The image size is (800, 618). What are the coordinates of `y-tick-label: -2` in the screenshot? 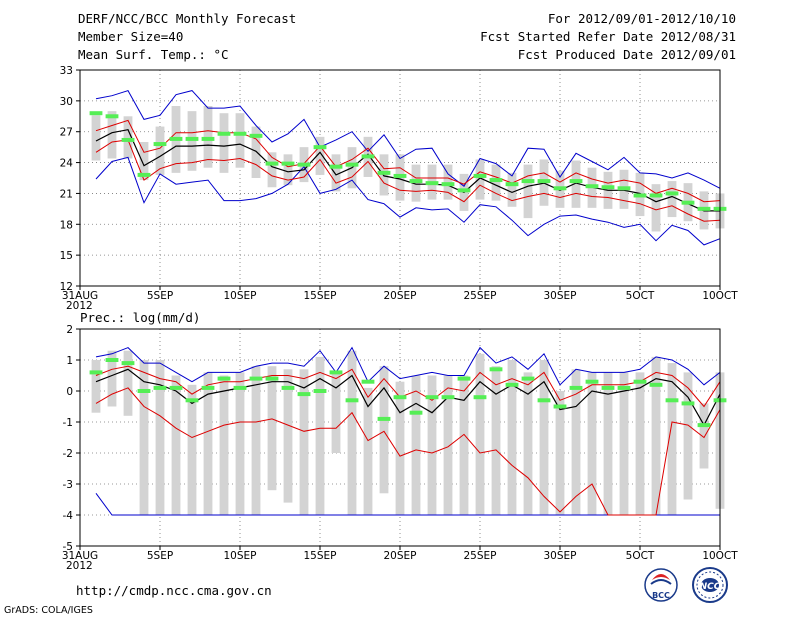 It's located at (68, 454).